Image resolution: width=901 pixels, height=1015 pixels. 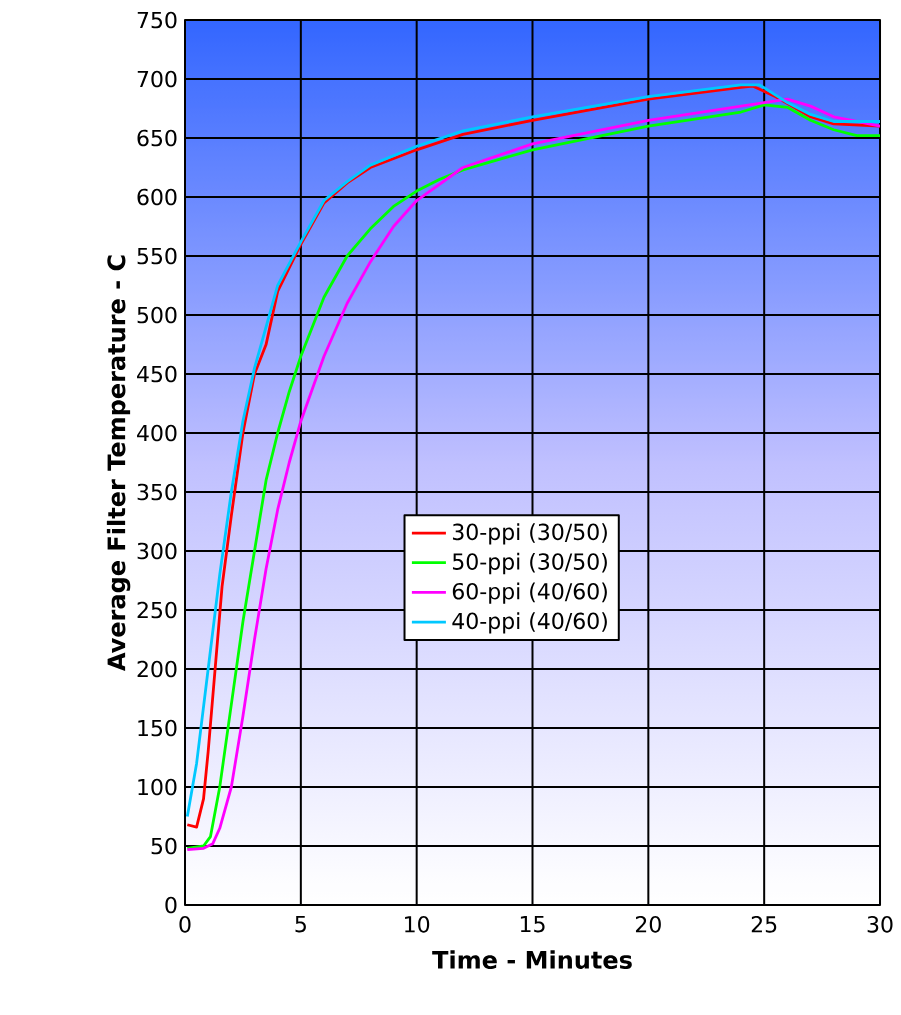 I want to click on legend-label: 40-ppi (40/60), so click(x=529, y=623).